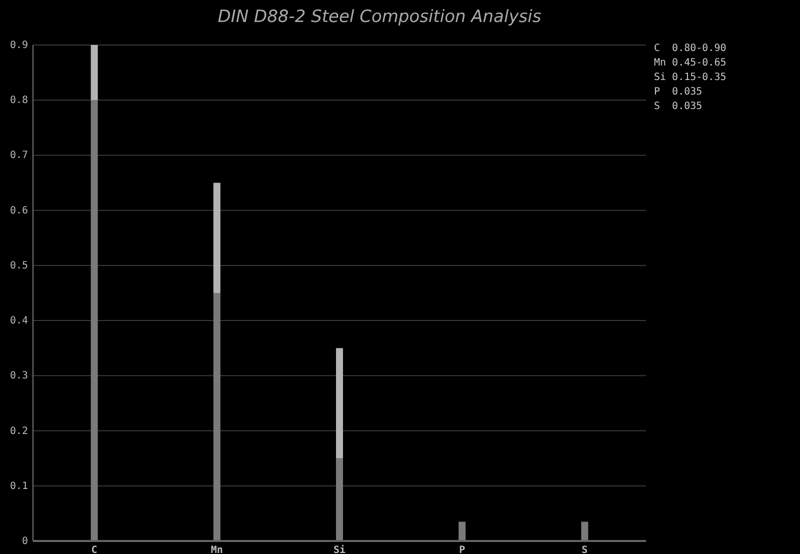 The width and height of the screenshot is (800, 554). I want to click on y-tick-label: 0.8, so click(19, 100).